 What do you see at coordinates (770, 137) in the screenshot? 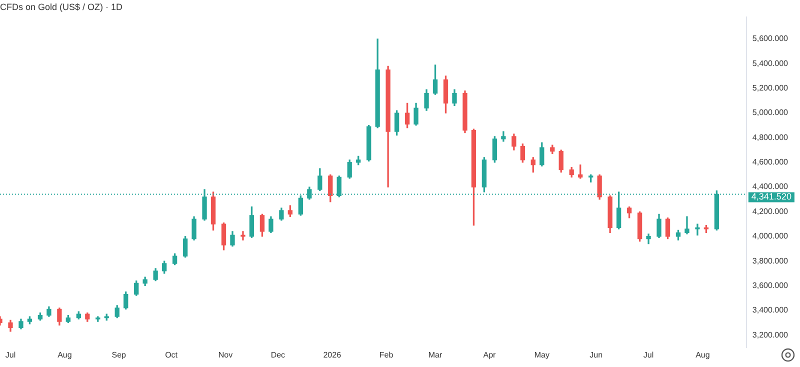
I see `y-tick-label: 4,800.000` at bounding box center [770, 137].